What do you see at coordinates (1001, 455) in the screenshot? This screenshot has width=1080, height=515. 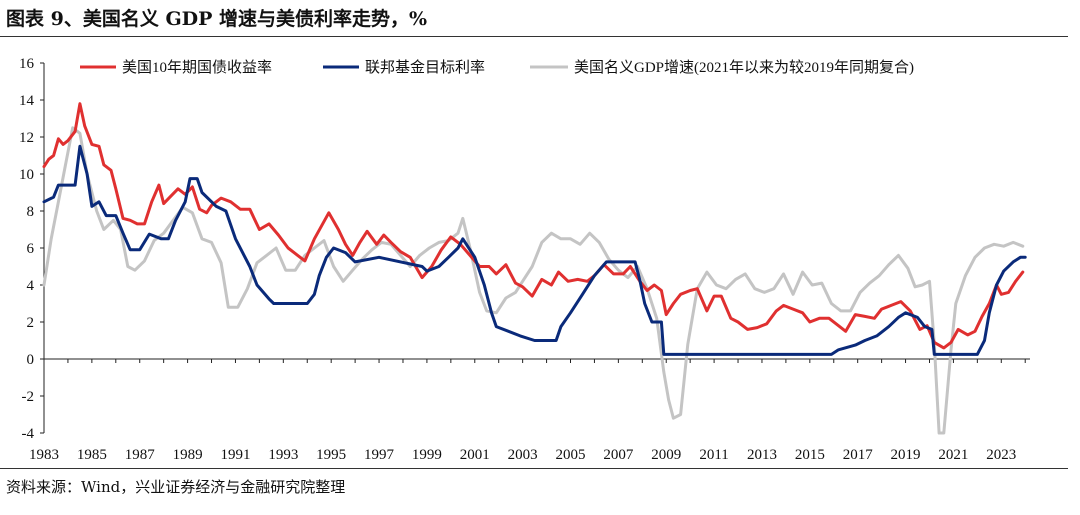 I see `x-tick-label: 2023` at bounding box center [1001, 455].